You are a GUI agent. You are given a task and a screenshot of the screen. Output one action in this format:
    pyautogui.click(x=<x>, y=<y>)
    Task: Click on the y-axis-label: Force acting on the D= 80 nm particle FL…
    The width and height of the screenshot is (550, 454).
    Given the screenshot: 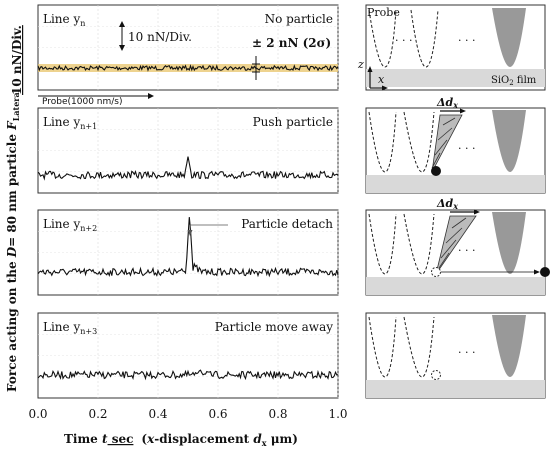 What is the action you would take?
    pyautogui.click(x=13, y=240)
    